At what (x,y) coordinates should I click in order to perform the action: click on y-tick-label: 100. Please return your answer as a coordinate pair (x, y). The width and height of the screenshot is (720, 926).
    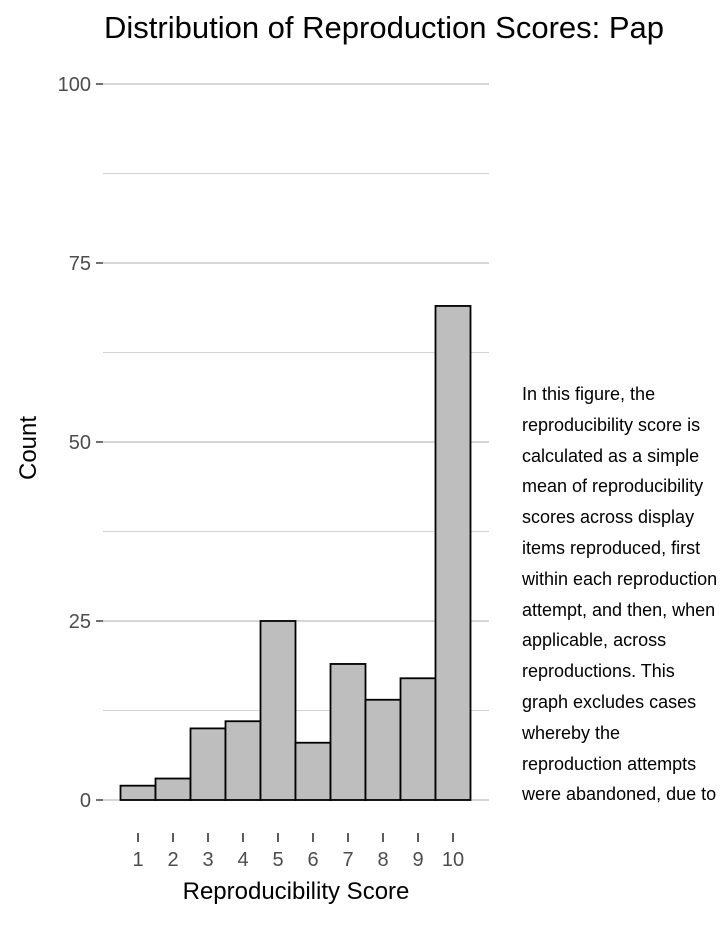
    Looking at the image, I should click on (74, 85).